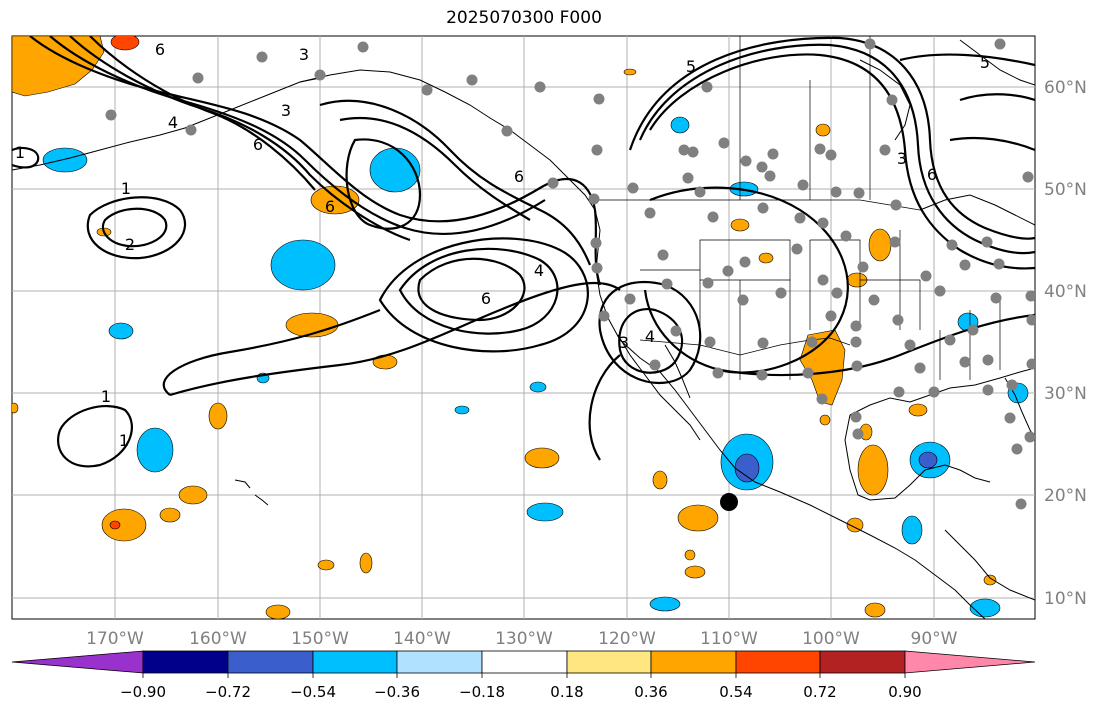  Describe the element at coordinates (831, 639) in the screenshot. I see `lon-label: 100°W` at that location.